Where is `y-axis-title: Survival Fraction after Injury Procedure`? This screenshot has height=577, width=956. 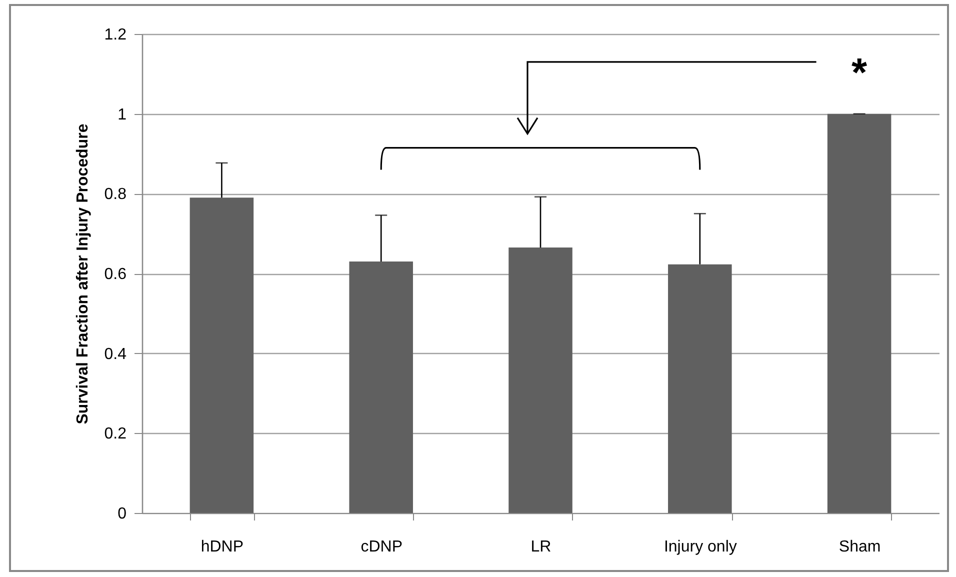 y-axis-title: Survival Fraction after Injury Procedure is located at coordinates (83, 274).